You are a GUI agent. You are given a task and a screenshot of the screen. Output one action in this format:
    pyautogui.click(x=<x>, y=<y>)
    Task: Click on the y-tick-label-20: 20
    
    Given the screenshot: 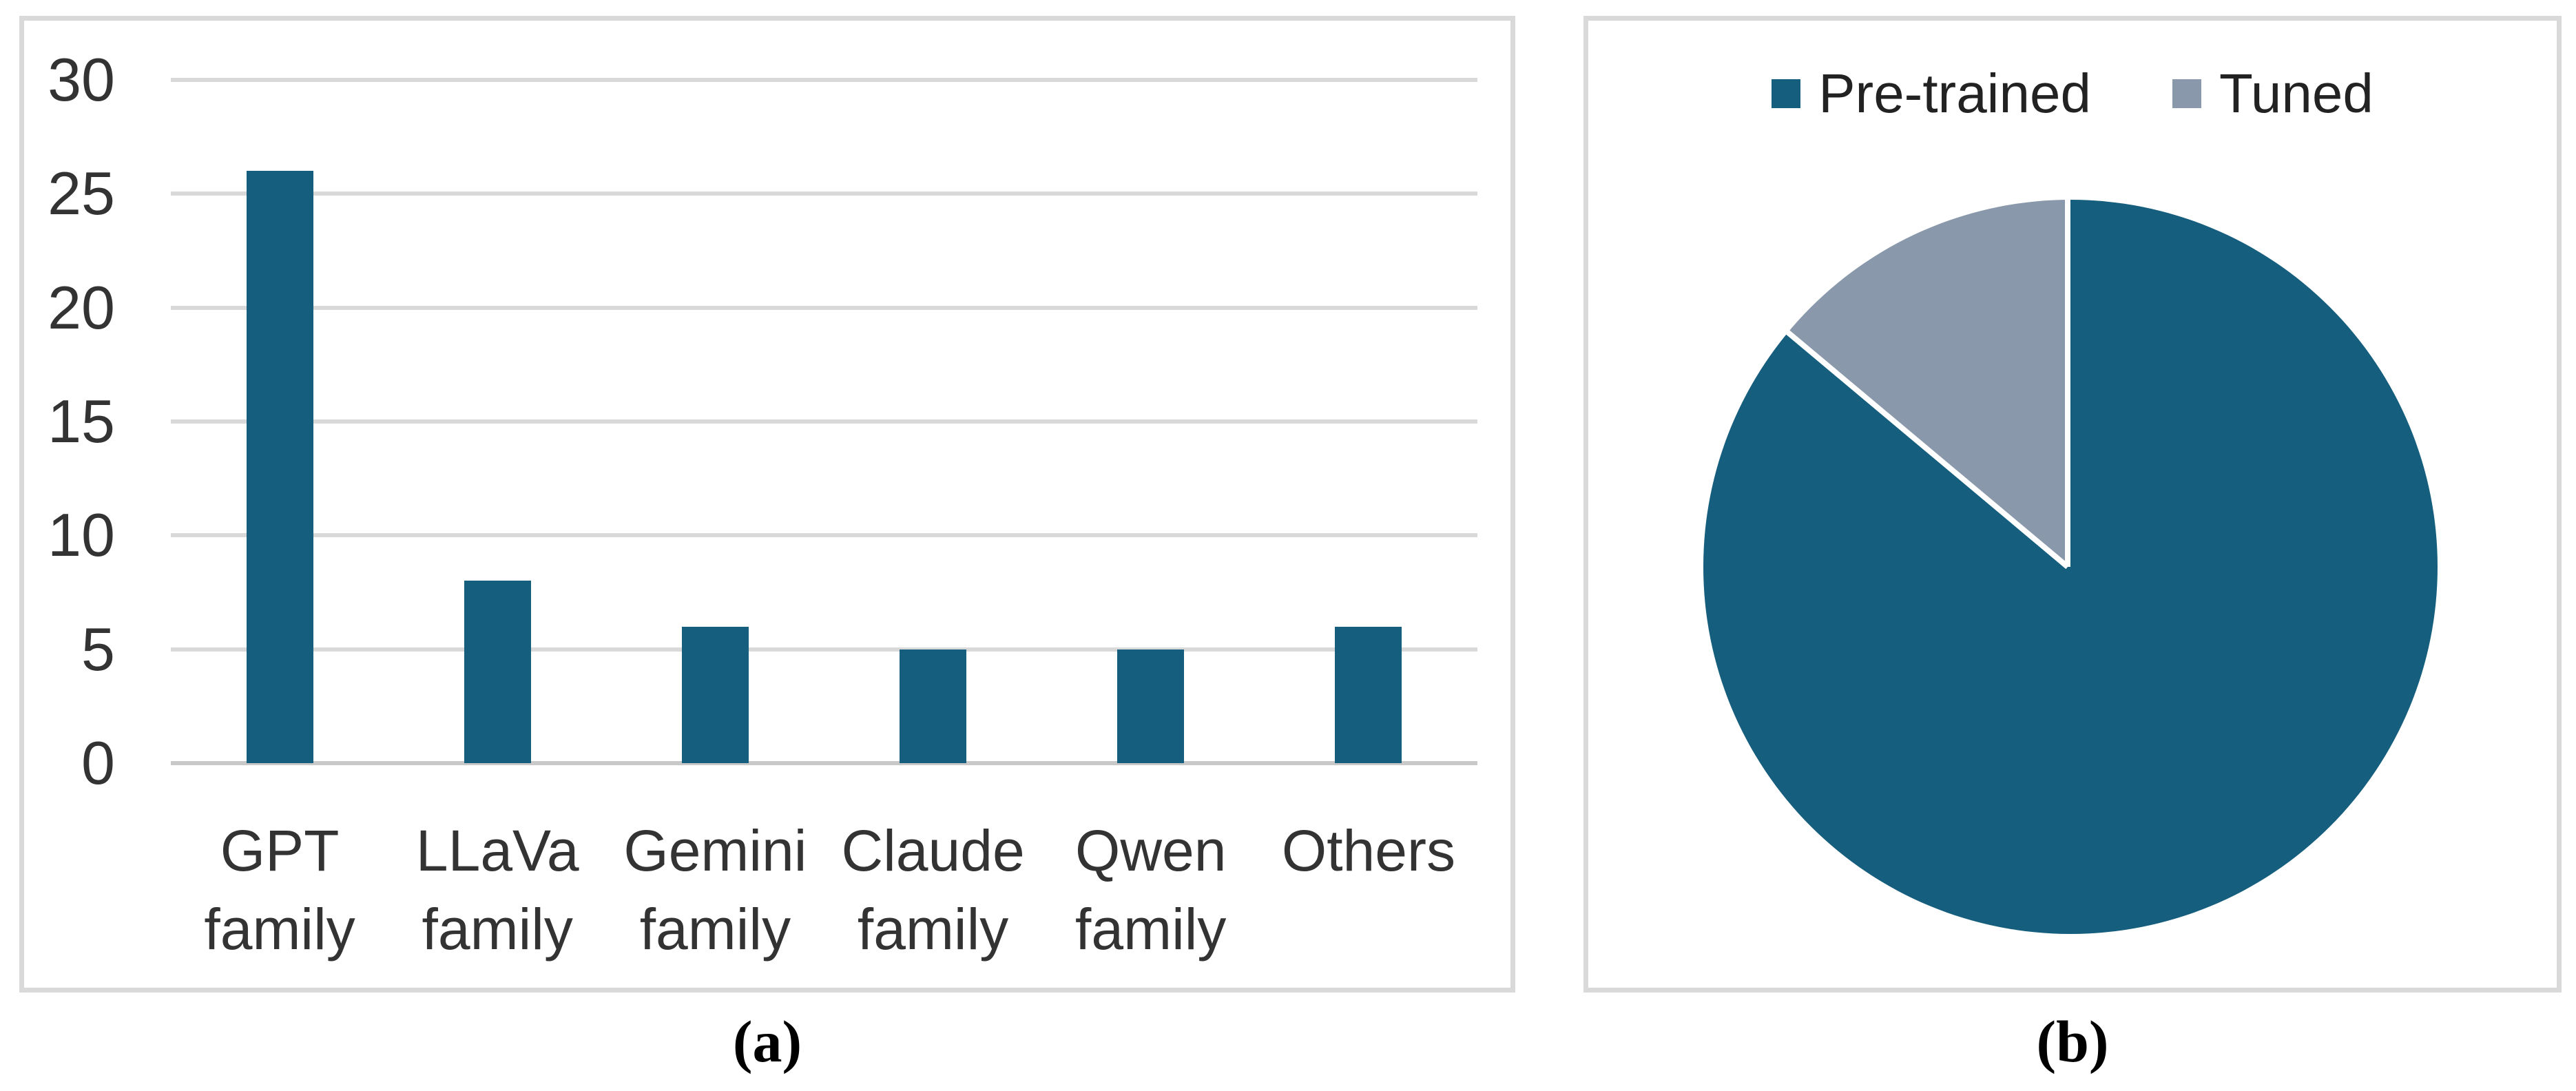 What is the action you would take?
    pyautogui.click(x=81, y=307)
    